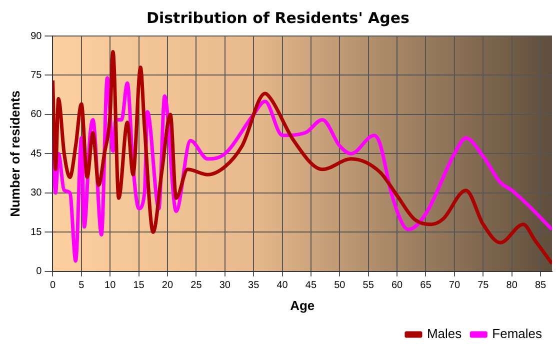 The image size is (560, 353). What do you see at coordinates (278, 17) in the screenshot?
I see `chart-title: Distribution of Residents' Ages` at bounding box center [278, 17].